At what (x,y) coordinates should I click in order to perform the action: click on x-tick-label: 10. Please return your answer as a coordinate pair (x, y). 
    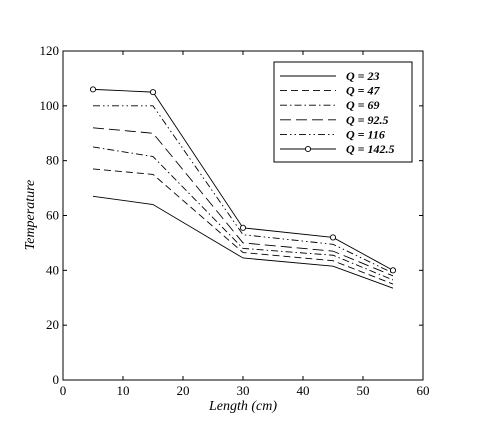
    Looking at the image, I should click on (123, 390).